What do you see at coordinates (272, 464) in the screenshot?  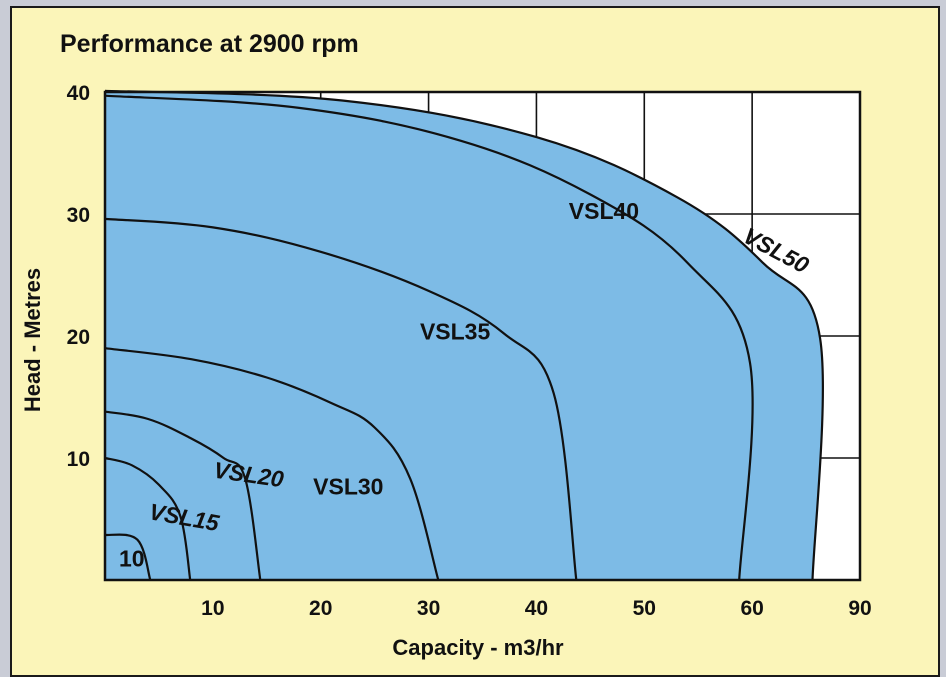 I see `curve-vsl30` at bounding box center [272, 464].